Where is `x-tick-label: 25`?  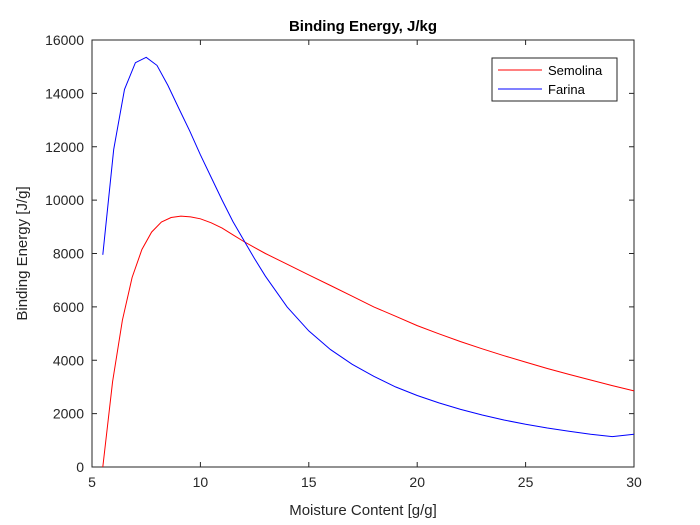
x-tick-label: 25 is located at coordinates (526, 482).